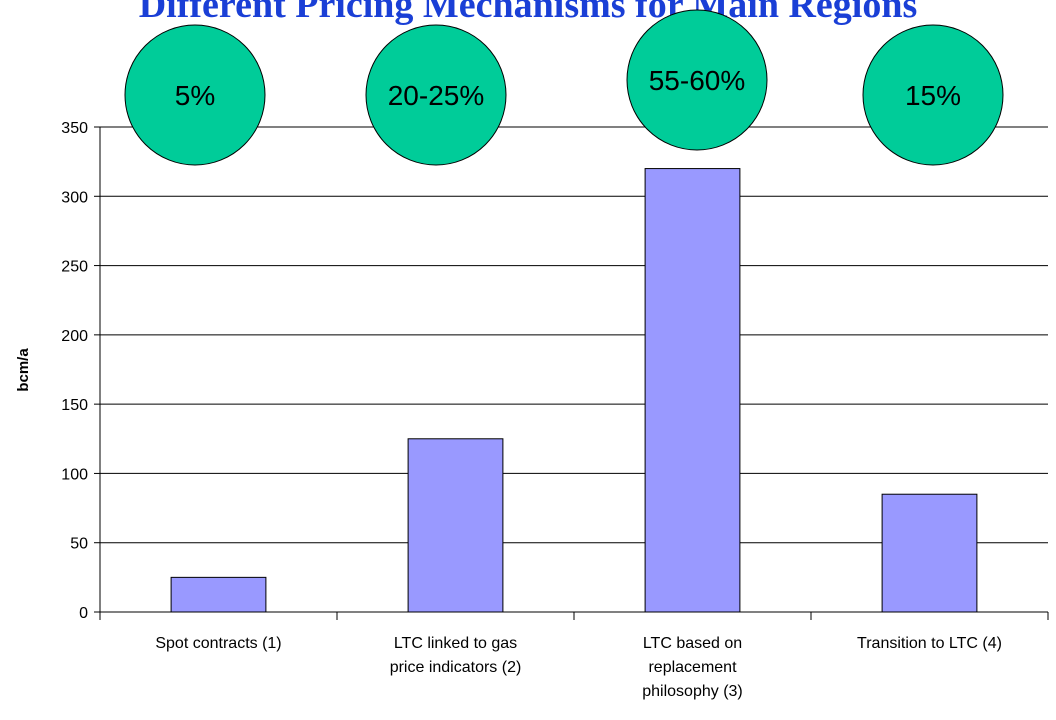 This screenshot has height=720, width=1056. I want to click on y-axis-label: bcm/a, so click(23, 370).